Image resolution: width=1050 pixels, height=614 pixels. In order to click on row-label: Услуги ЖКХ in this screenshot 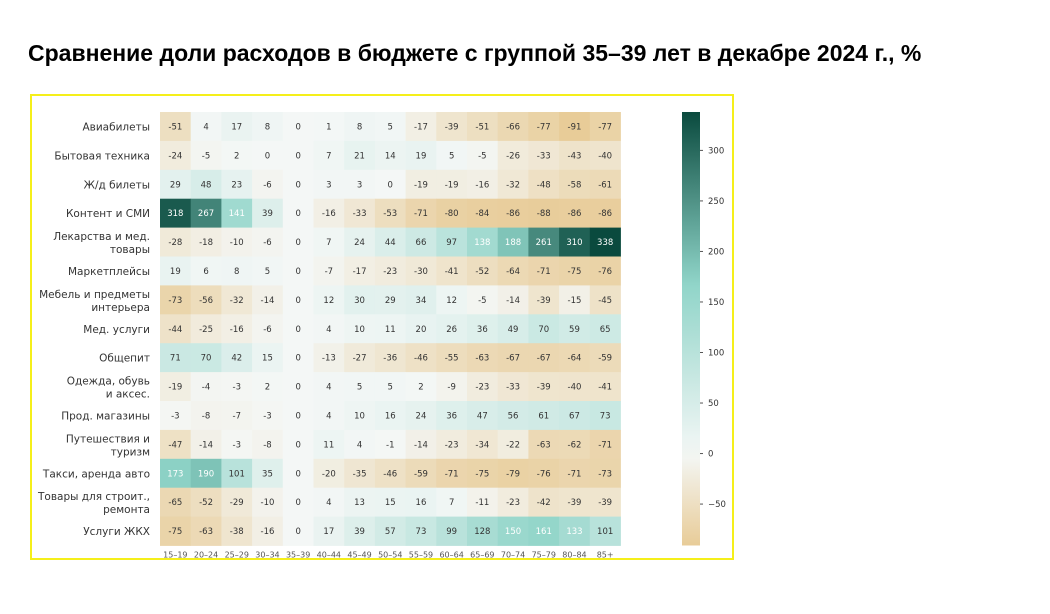, I will do `click(116, 532)`.